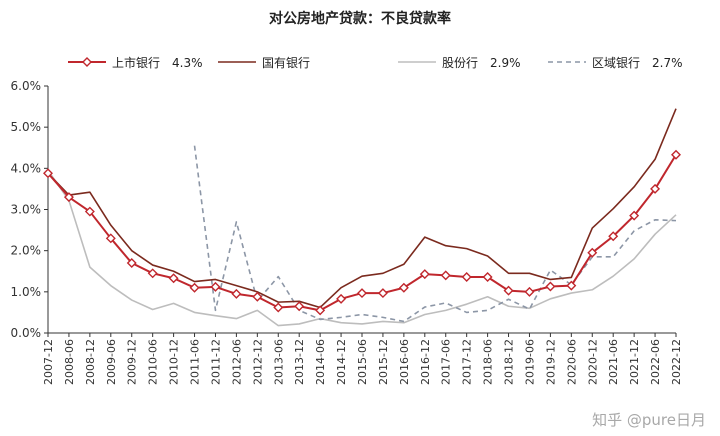  Describe the element at coordinates (404, 362) in the screenshot. I see `x-tick-label: 2016-06` at that location.